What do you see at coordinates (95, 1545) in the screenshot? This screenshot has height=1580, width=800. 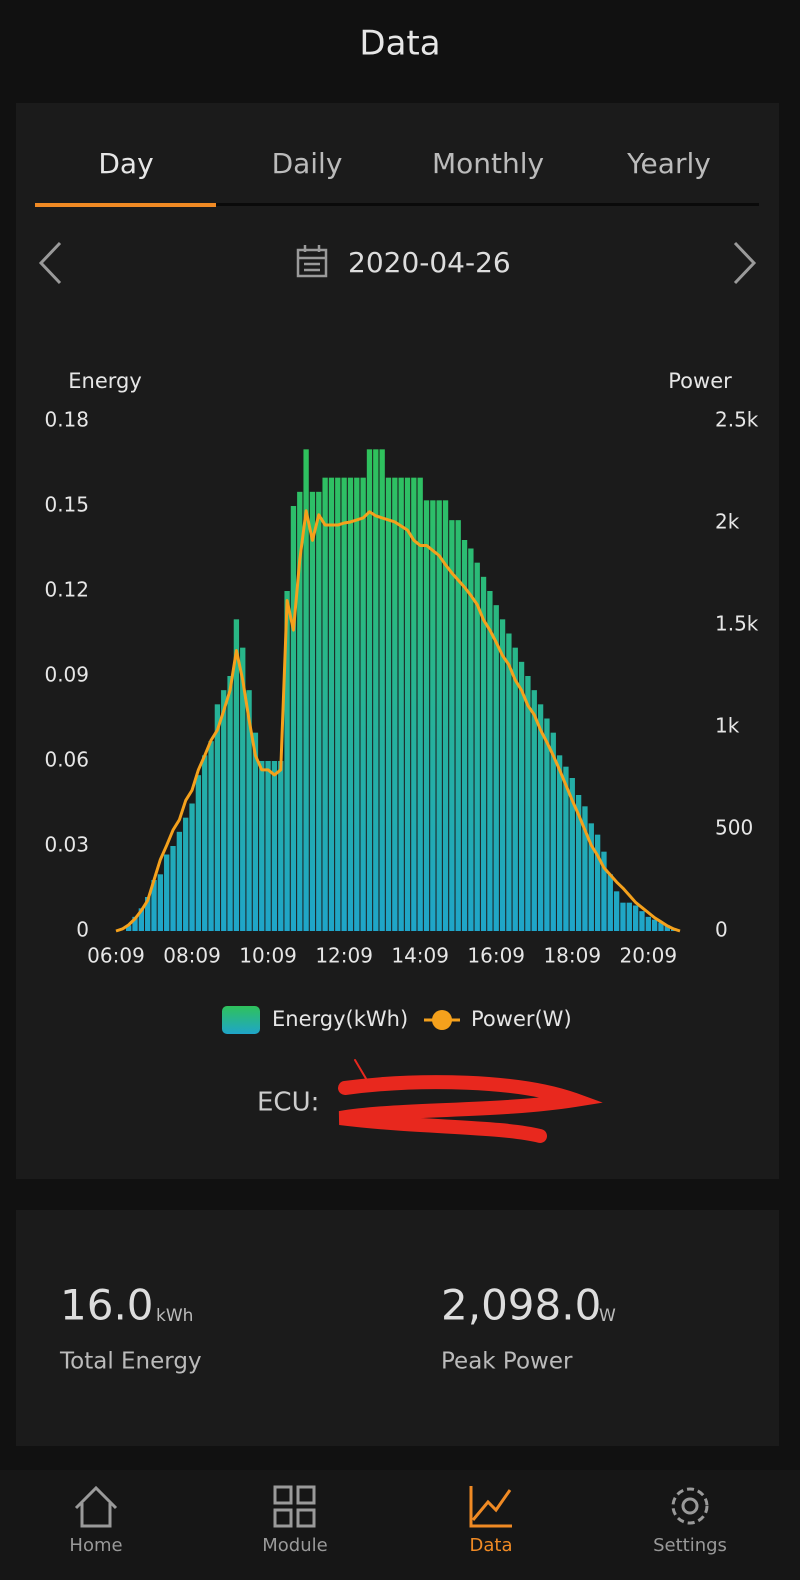 I see `nav-label: Home` at bounding box center [95, 1545].